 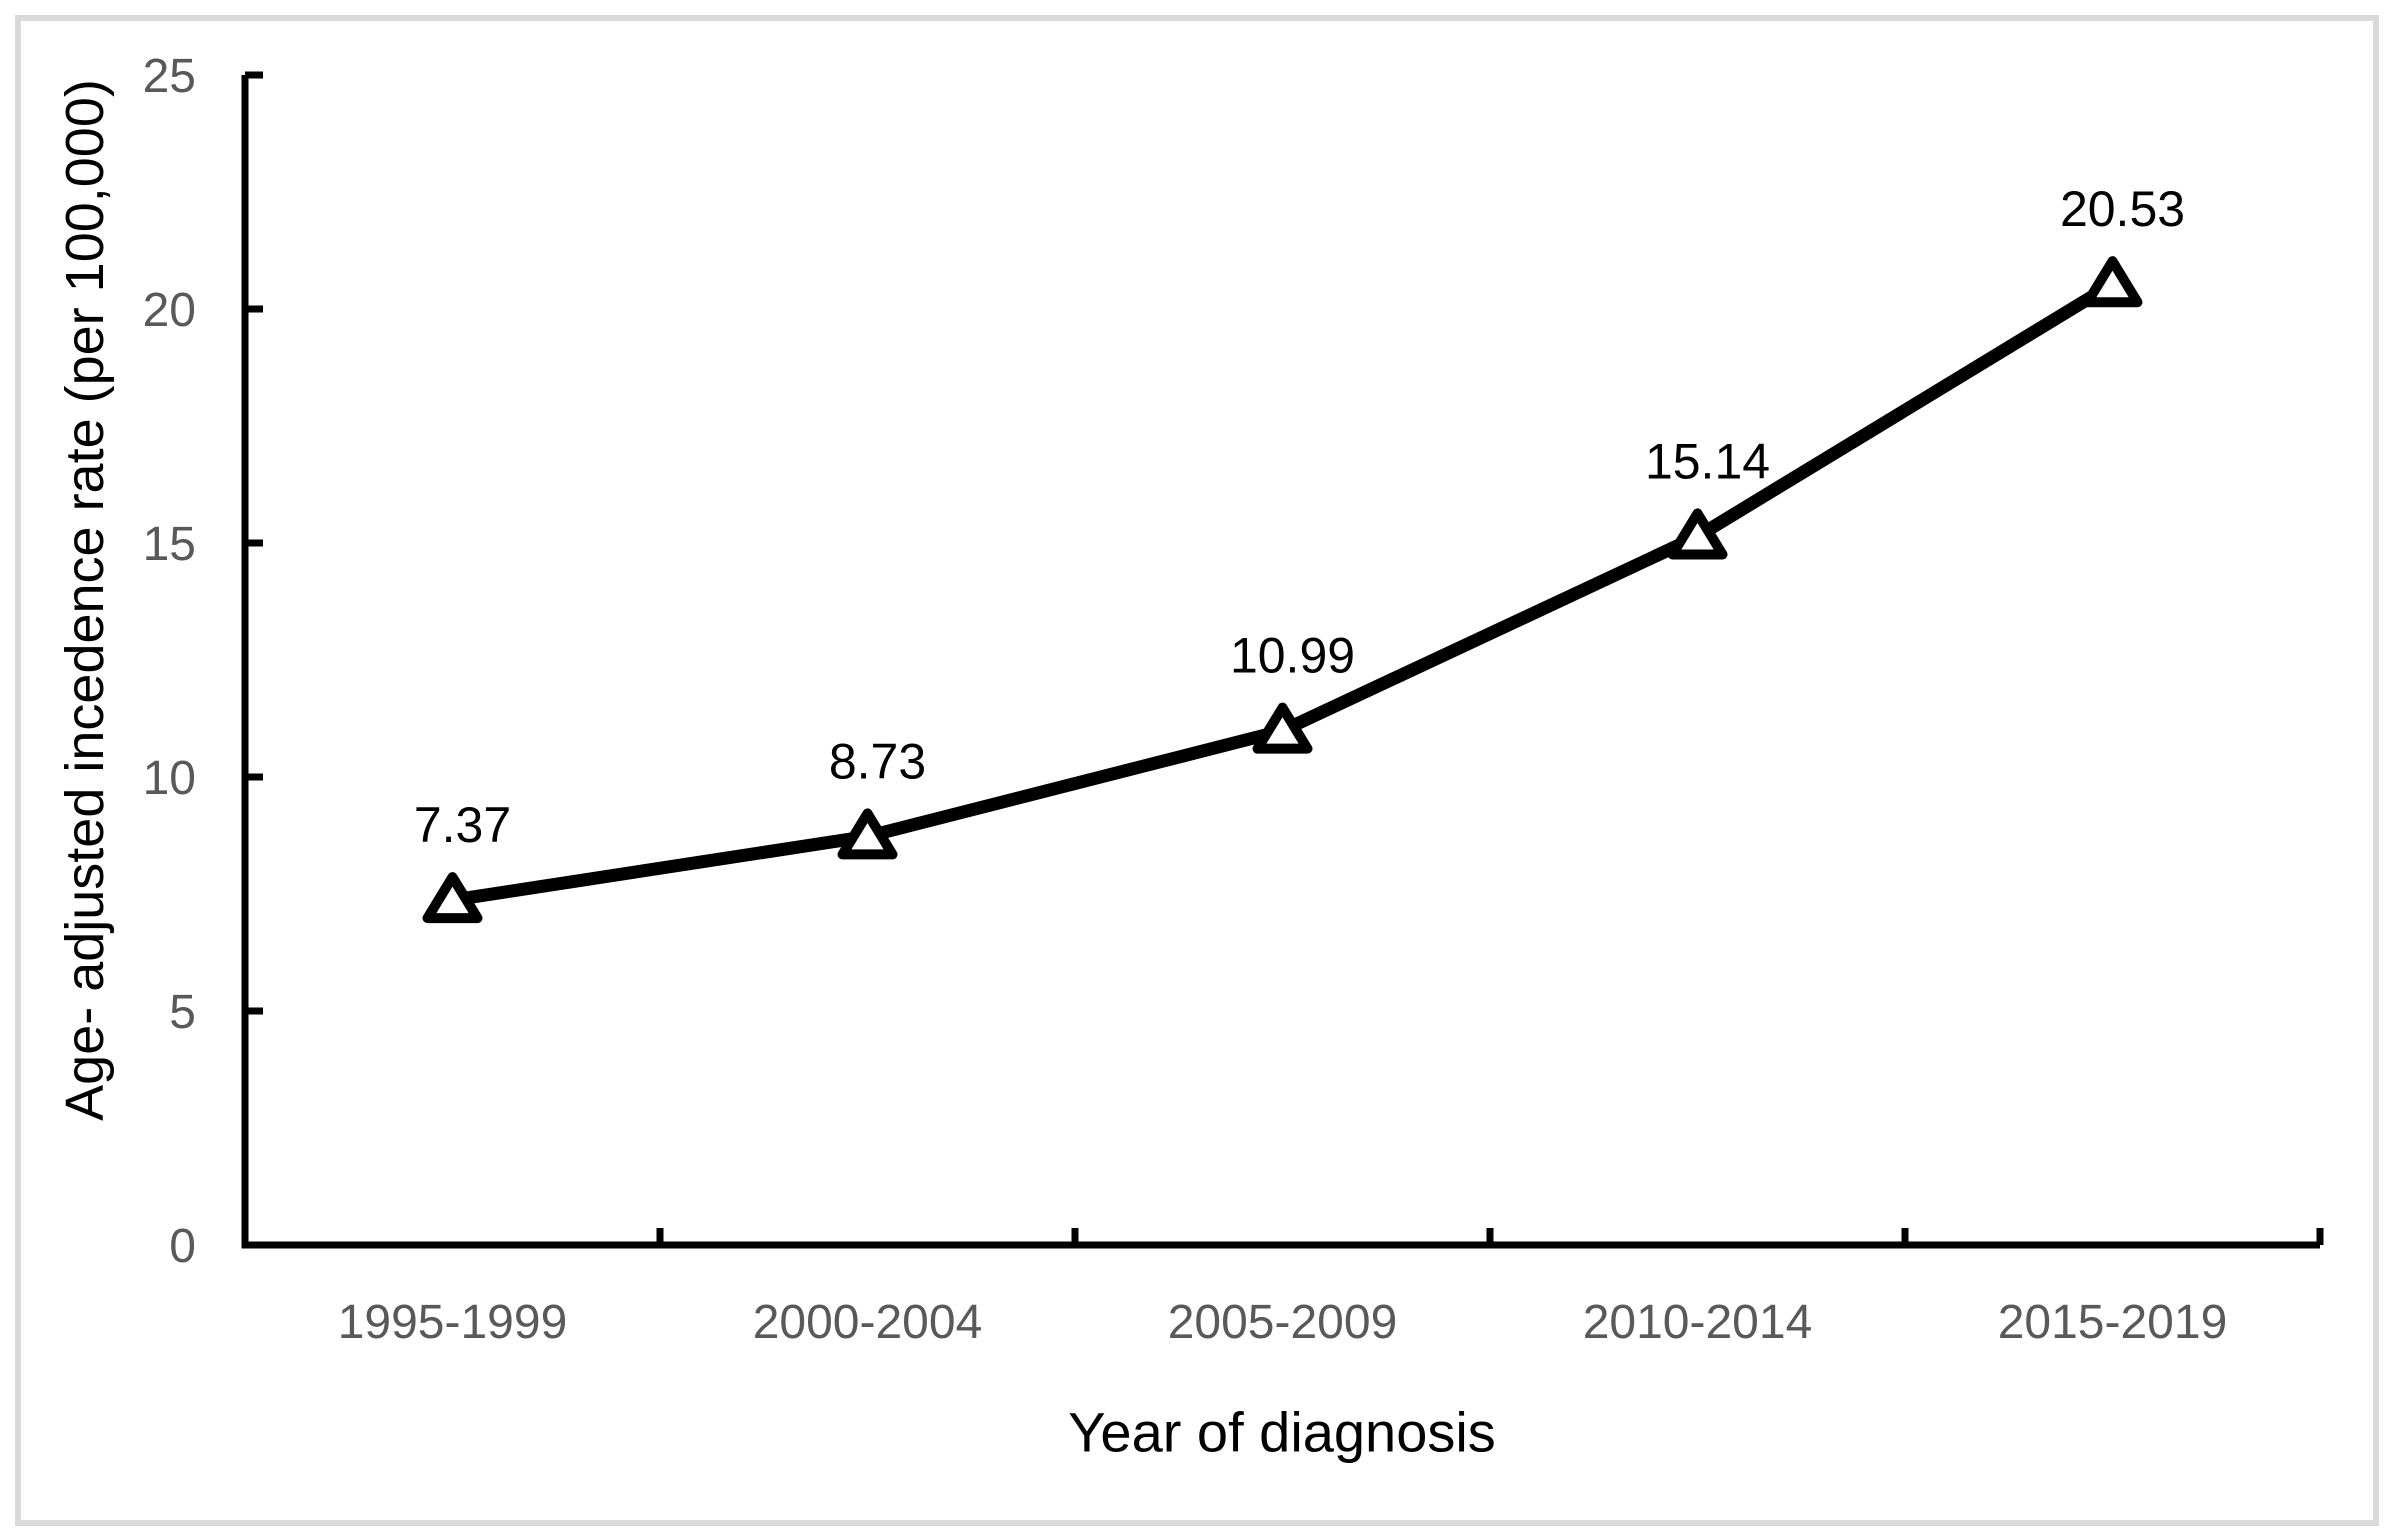 I want to click on y-tick-label: 25, so click(x=169, y=76).